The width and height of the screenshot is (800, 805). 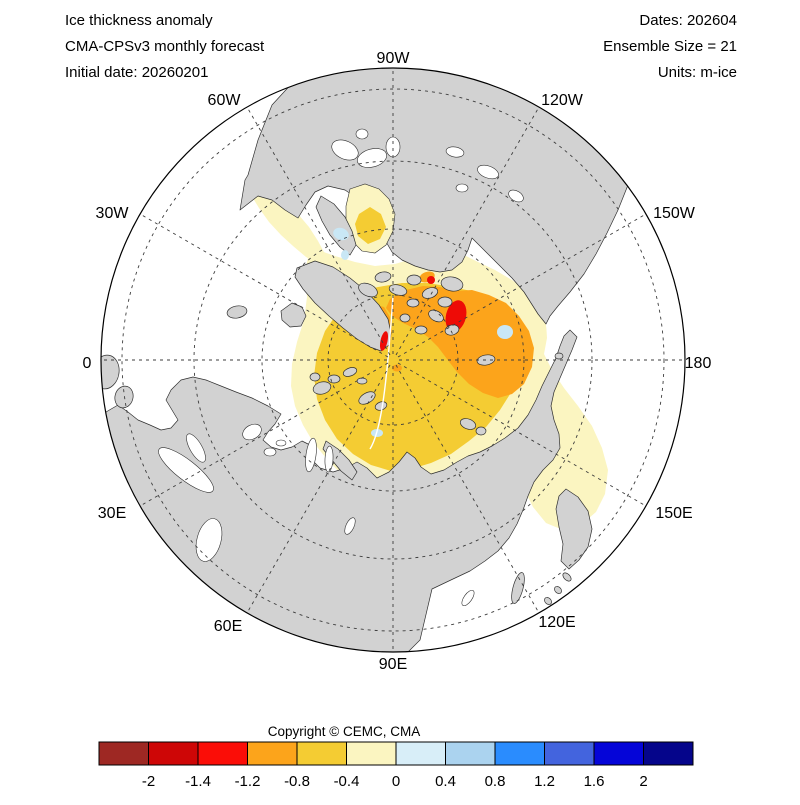 What do you see at coordinates (336, 225) in the screenshot?
I see `land-baffin-island` at bounding box center [336, 225].